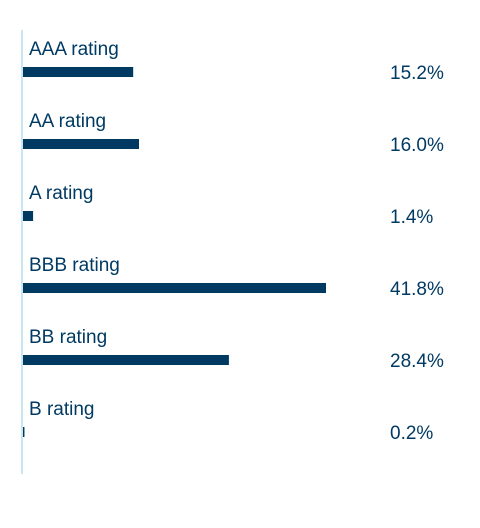  Describe the element at coordinates (67, 121) in the screenshot. I see `category-label: AA rating` at that location.